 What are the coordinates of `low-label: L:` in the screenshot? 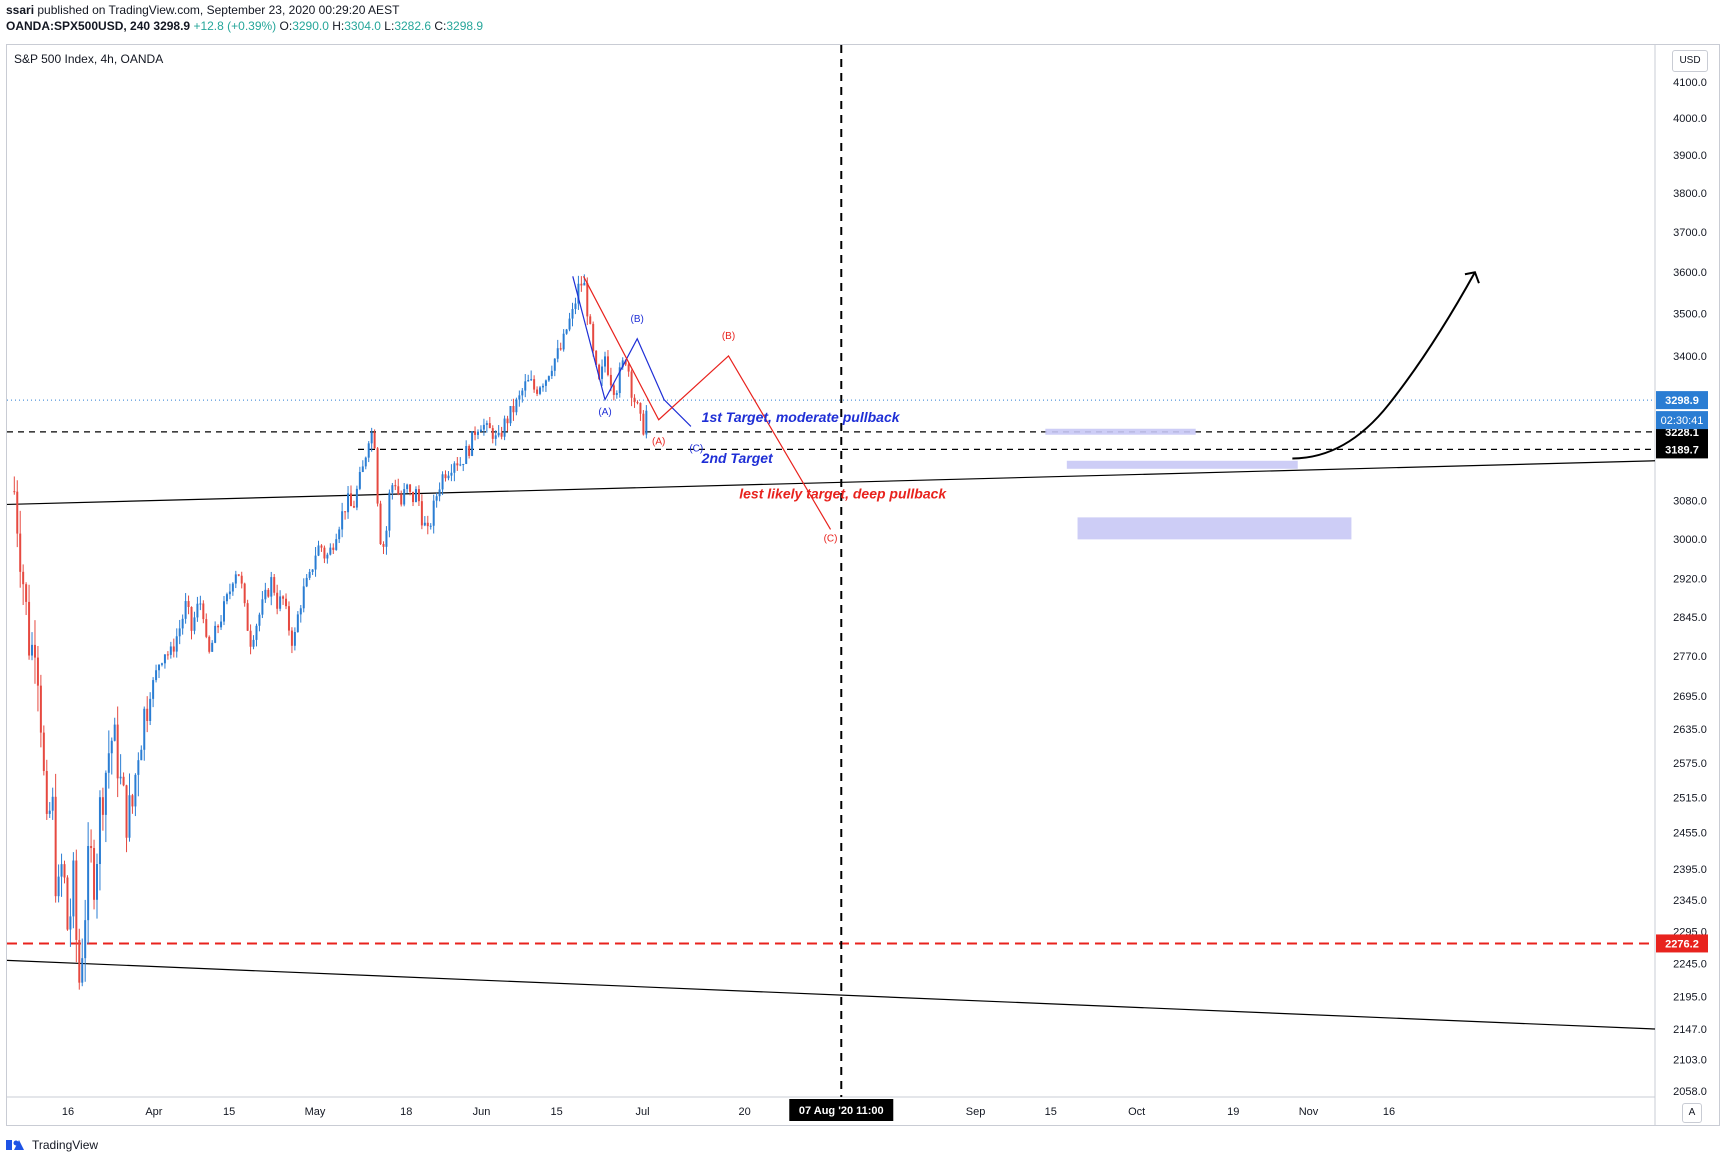 It's located at (389, 26).